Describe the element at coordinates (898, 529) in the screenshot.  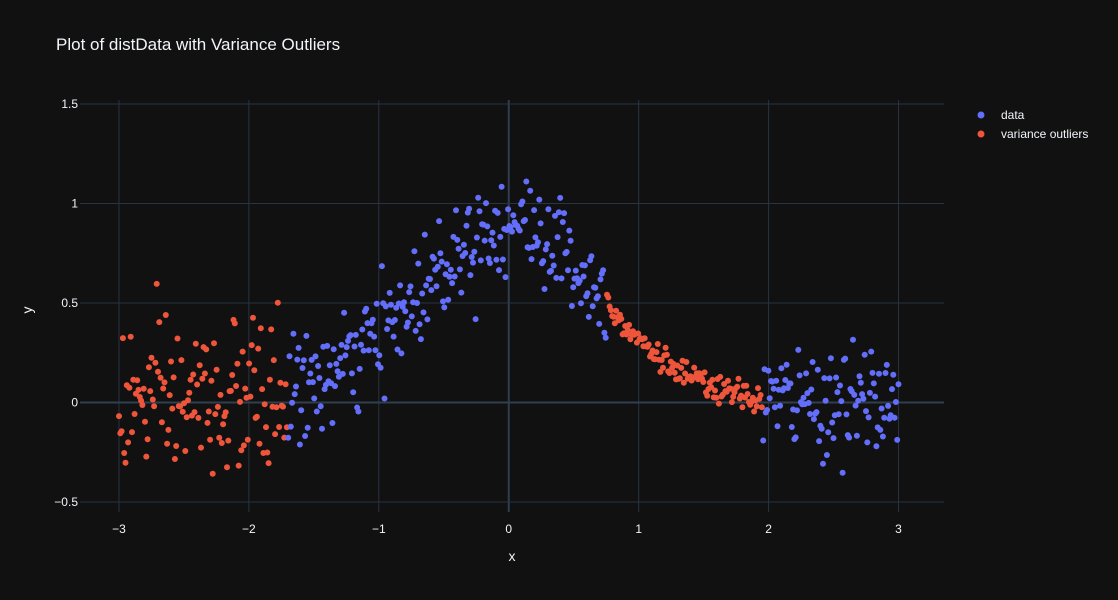
I see `x-tick-label: 3` at that location.